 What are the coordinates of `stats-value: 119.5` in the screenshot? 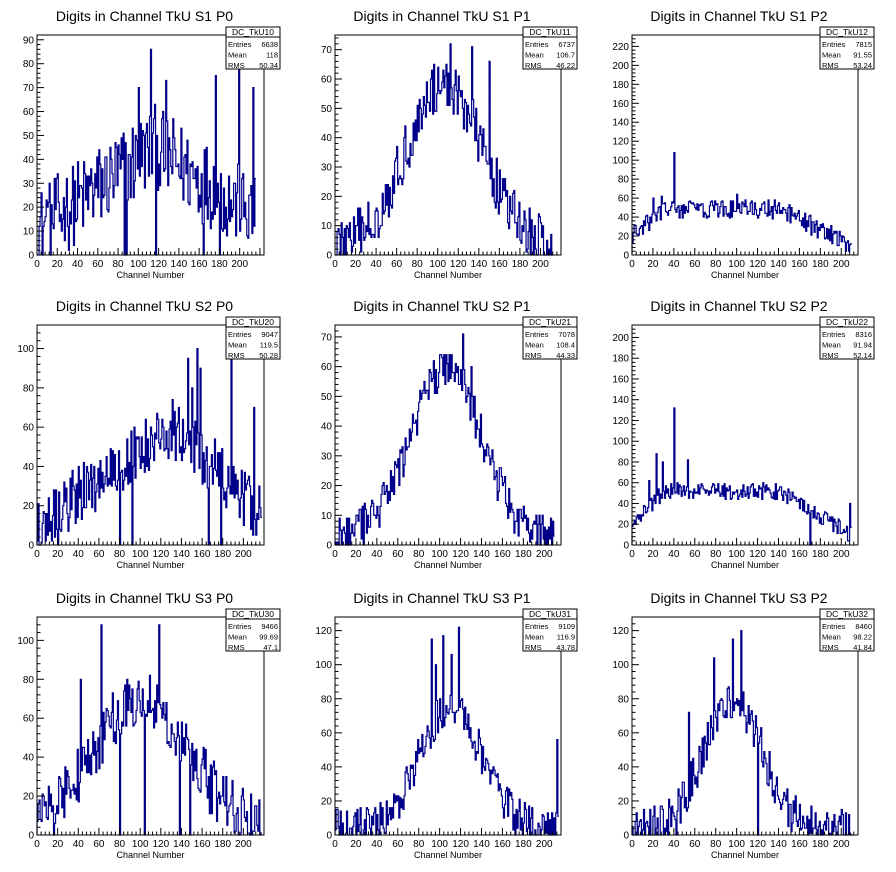 It's located at (269, 345).